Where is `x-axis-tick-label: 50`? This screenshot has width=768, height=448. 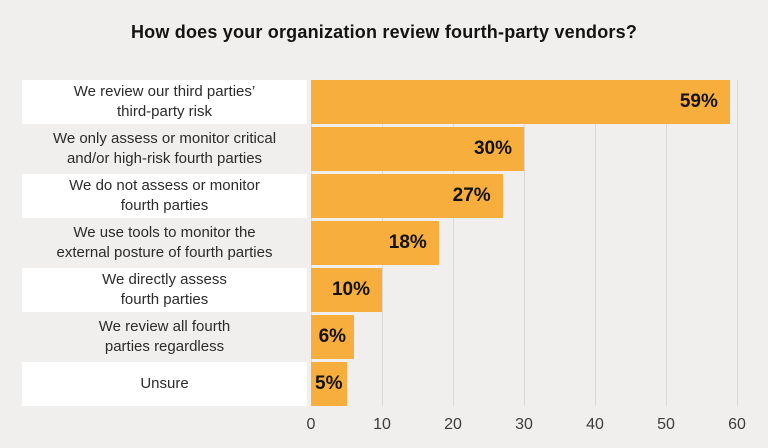
x-axis-tick-label: 50 is located at coordinates (666, 424).